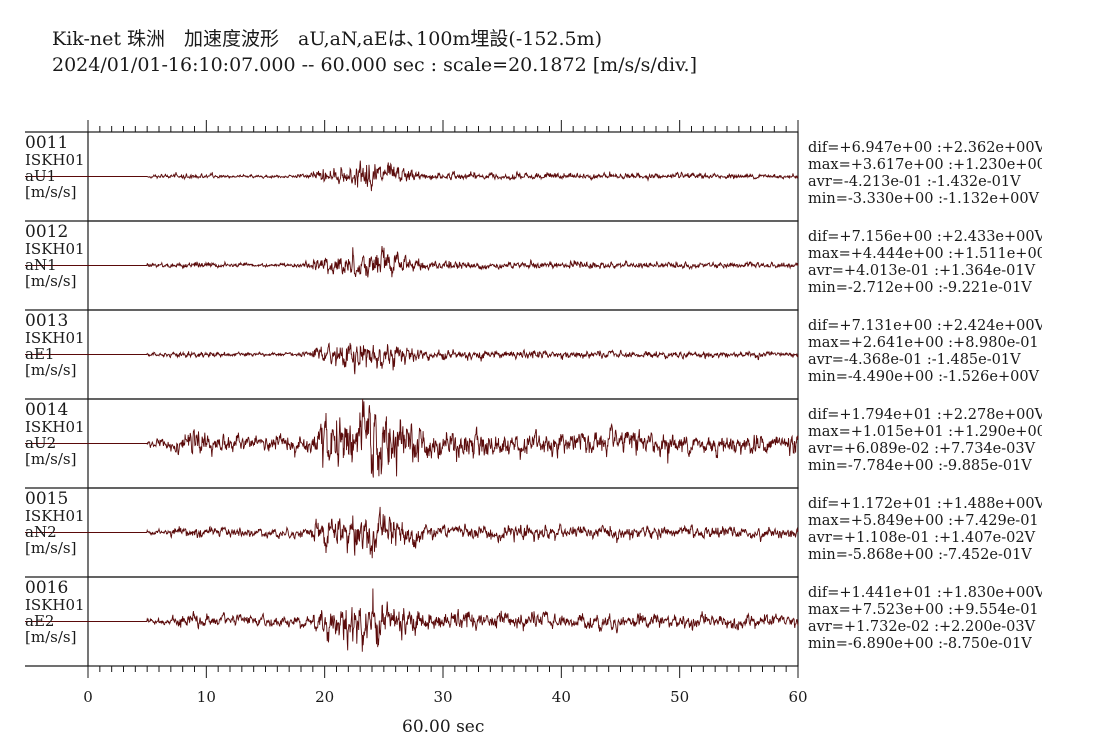  What do you see at coordinates (47, 588) in the screenshot?
I see `channel-id: 0016` at bounding box center [47, 588].